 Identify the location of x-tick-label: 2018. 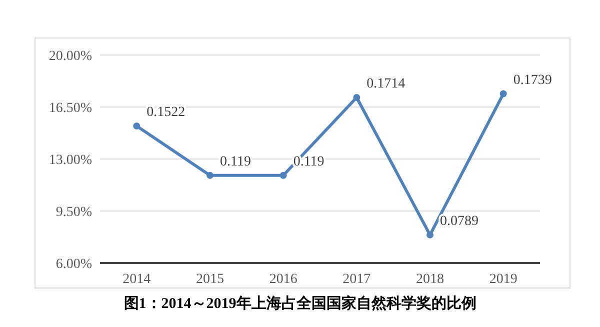
(430, 279).